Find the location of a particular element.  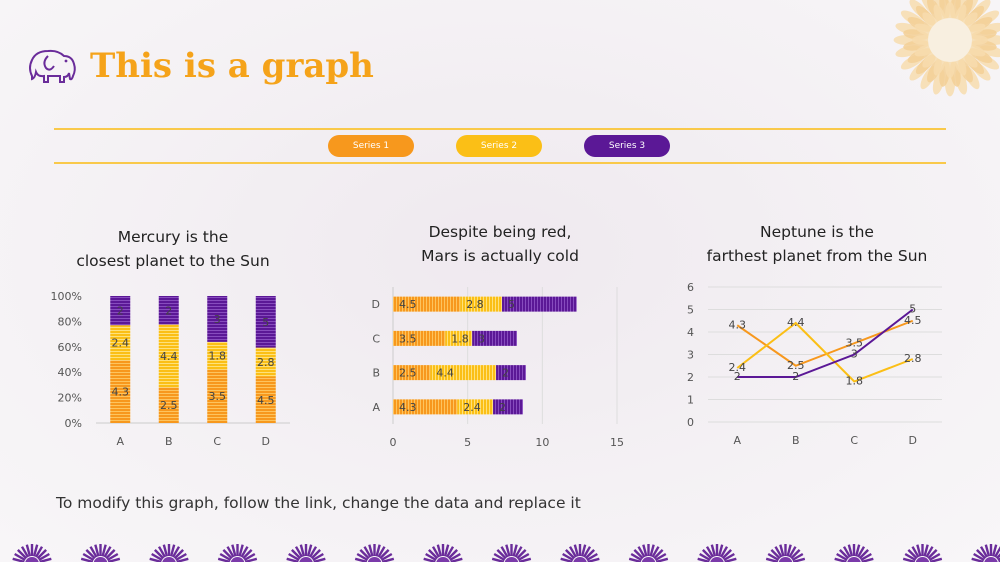

chart1-data-label: 3.5 is located at coordinates (218, 396).